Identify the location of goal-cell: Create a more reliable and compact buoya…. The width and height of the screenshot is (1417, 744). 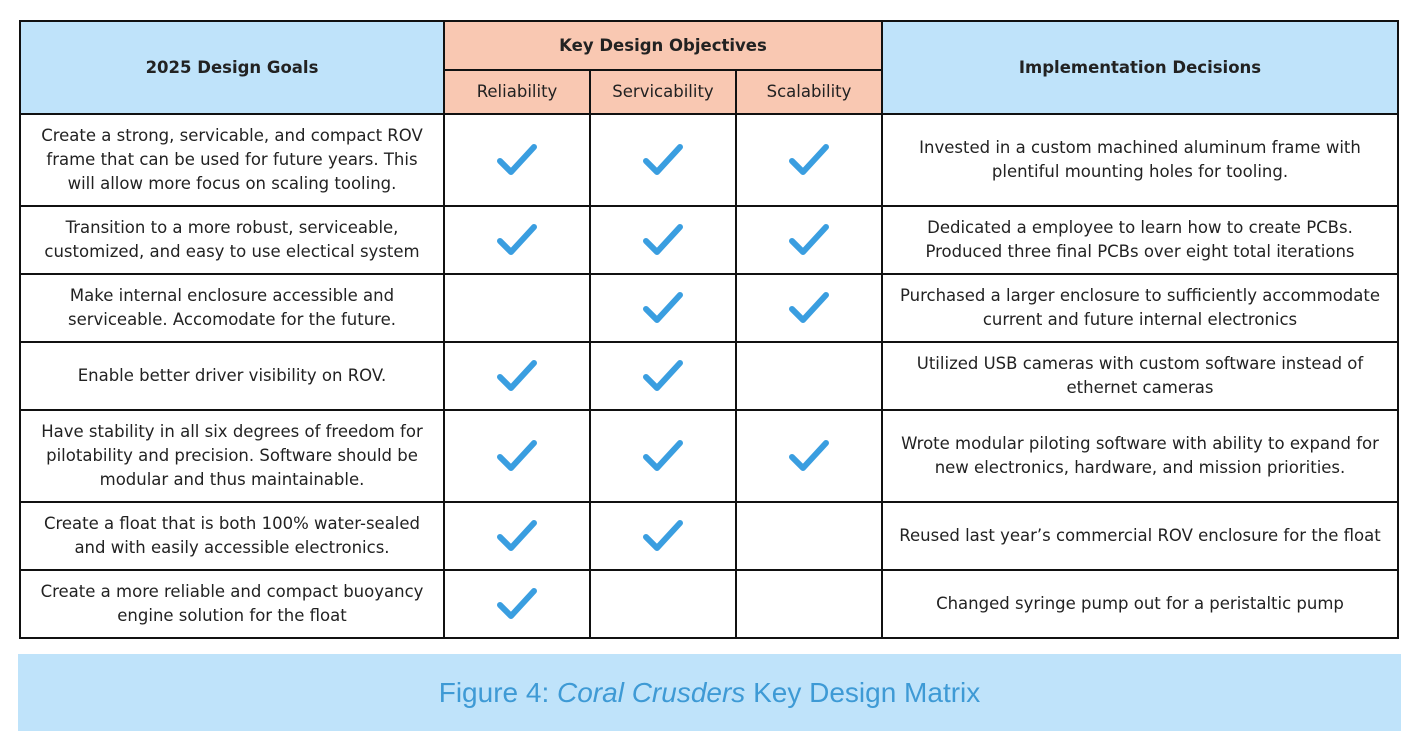
(232, 604).